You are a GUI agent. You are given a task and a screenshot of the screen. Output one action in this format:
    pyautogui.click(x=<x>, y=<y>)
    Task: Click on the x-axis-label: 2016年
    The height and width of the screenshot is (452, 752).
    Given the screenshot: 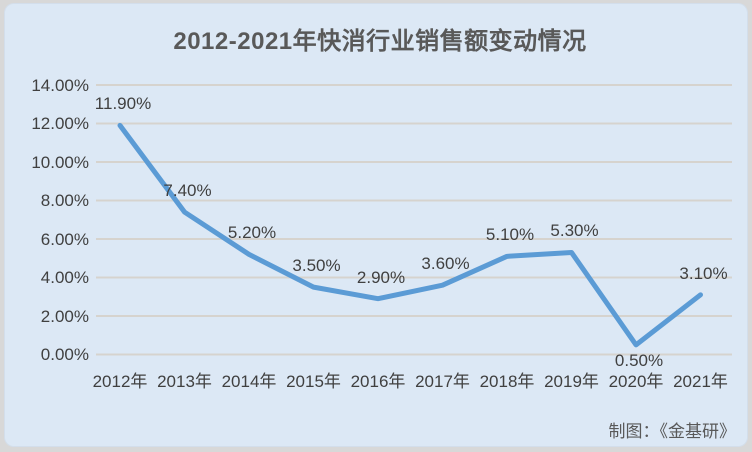 What is the action you would take?
    pyautogui.click(x=378, y=381)
    